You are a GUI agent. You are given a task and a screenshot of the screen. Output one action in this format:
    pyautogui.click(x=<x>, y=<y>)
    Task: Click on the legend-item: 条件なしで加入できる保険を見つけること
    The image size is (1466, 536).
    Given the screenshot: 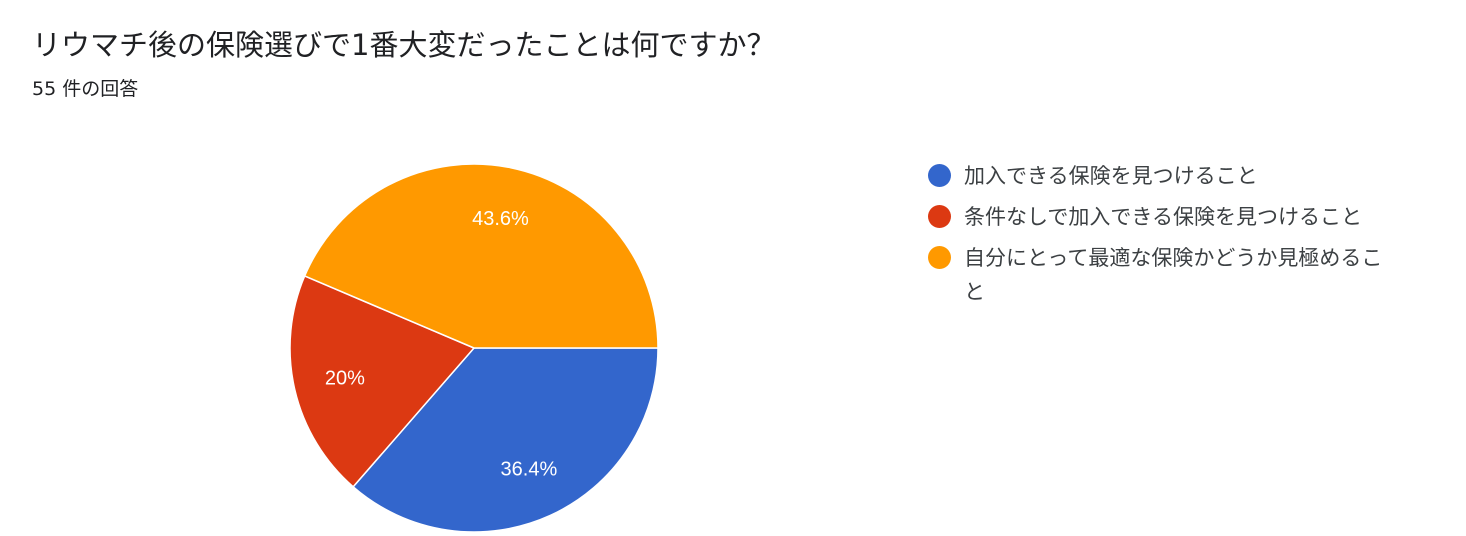 What is the action you would take?
    pyautogui.click(x=1163, y=217)
    